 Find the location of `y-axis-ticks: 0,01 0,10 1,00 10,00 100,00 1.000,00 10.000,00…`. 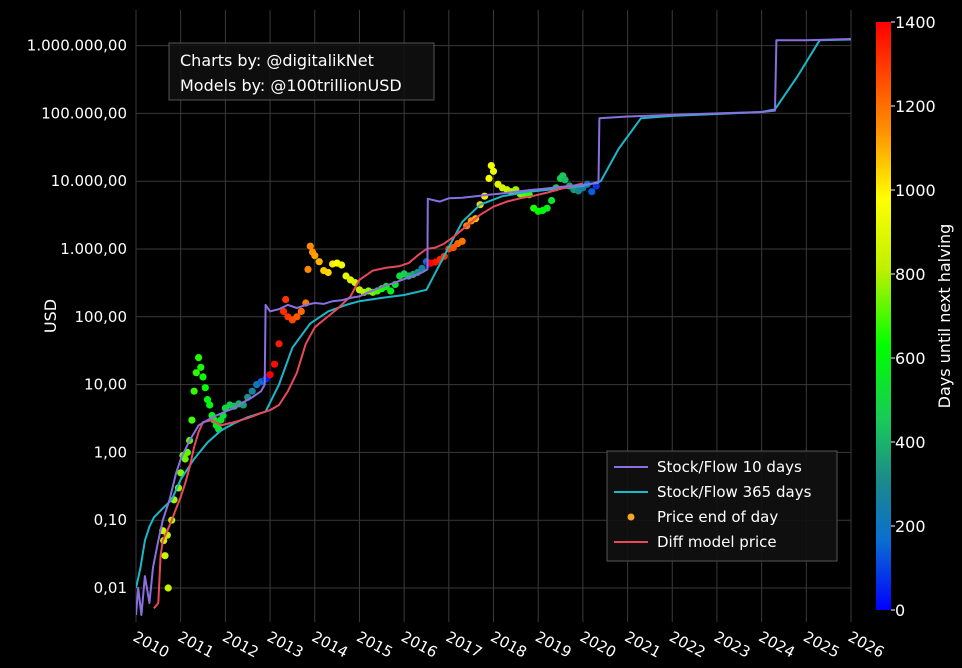

y-axis-ticks: 0,01 0,10 1,00 10,00 100,00 1.000,00 10.000,00… is located at coordinates (77, 317).